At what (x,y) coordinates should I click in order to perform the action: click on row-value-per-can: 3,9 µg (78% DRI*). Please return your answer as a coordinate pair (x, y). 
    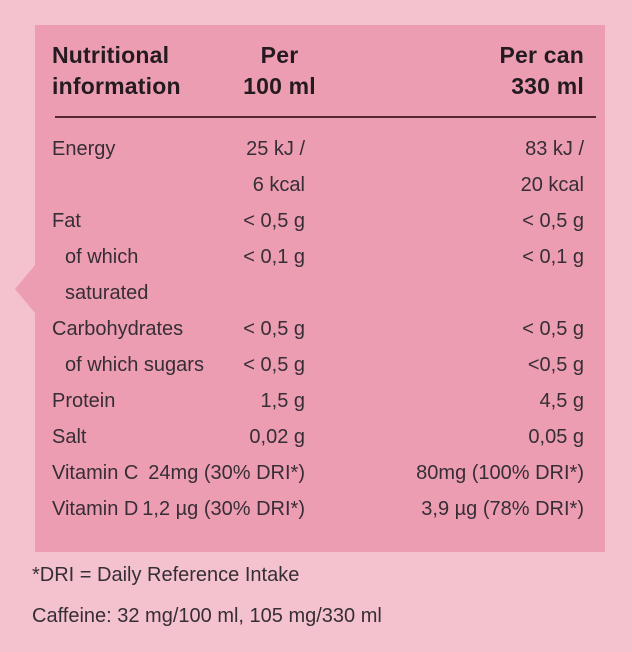
    Looking at the image, I should click on (502, 509).